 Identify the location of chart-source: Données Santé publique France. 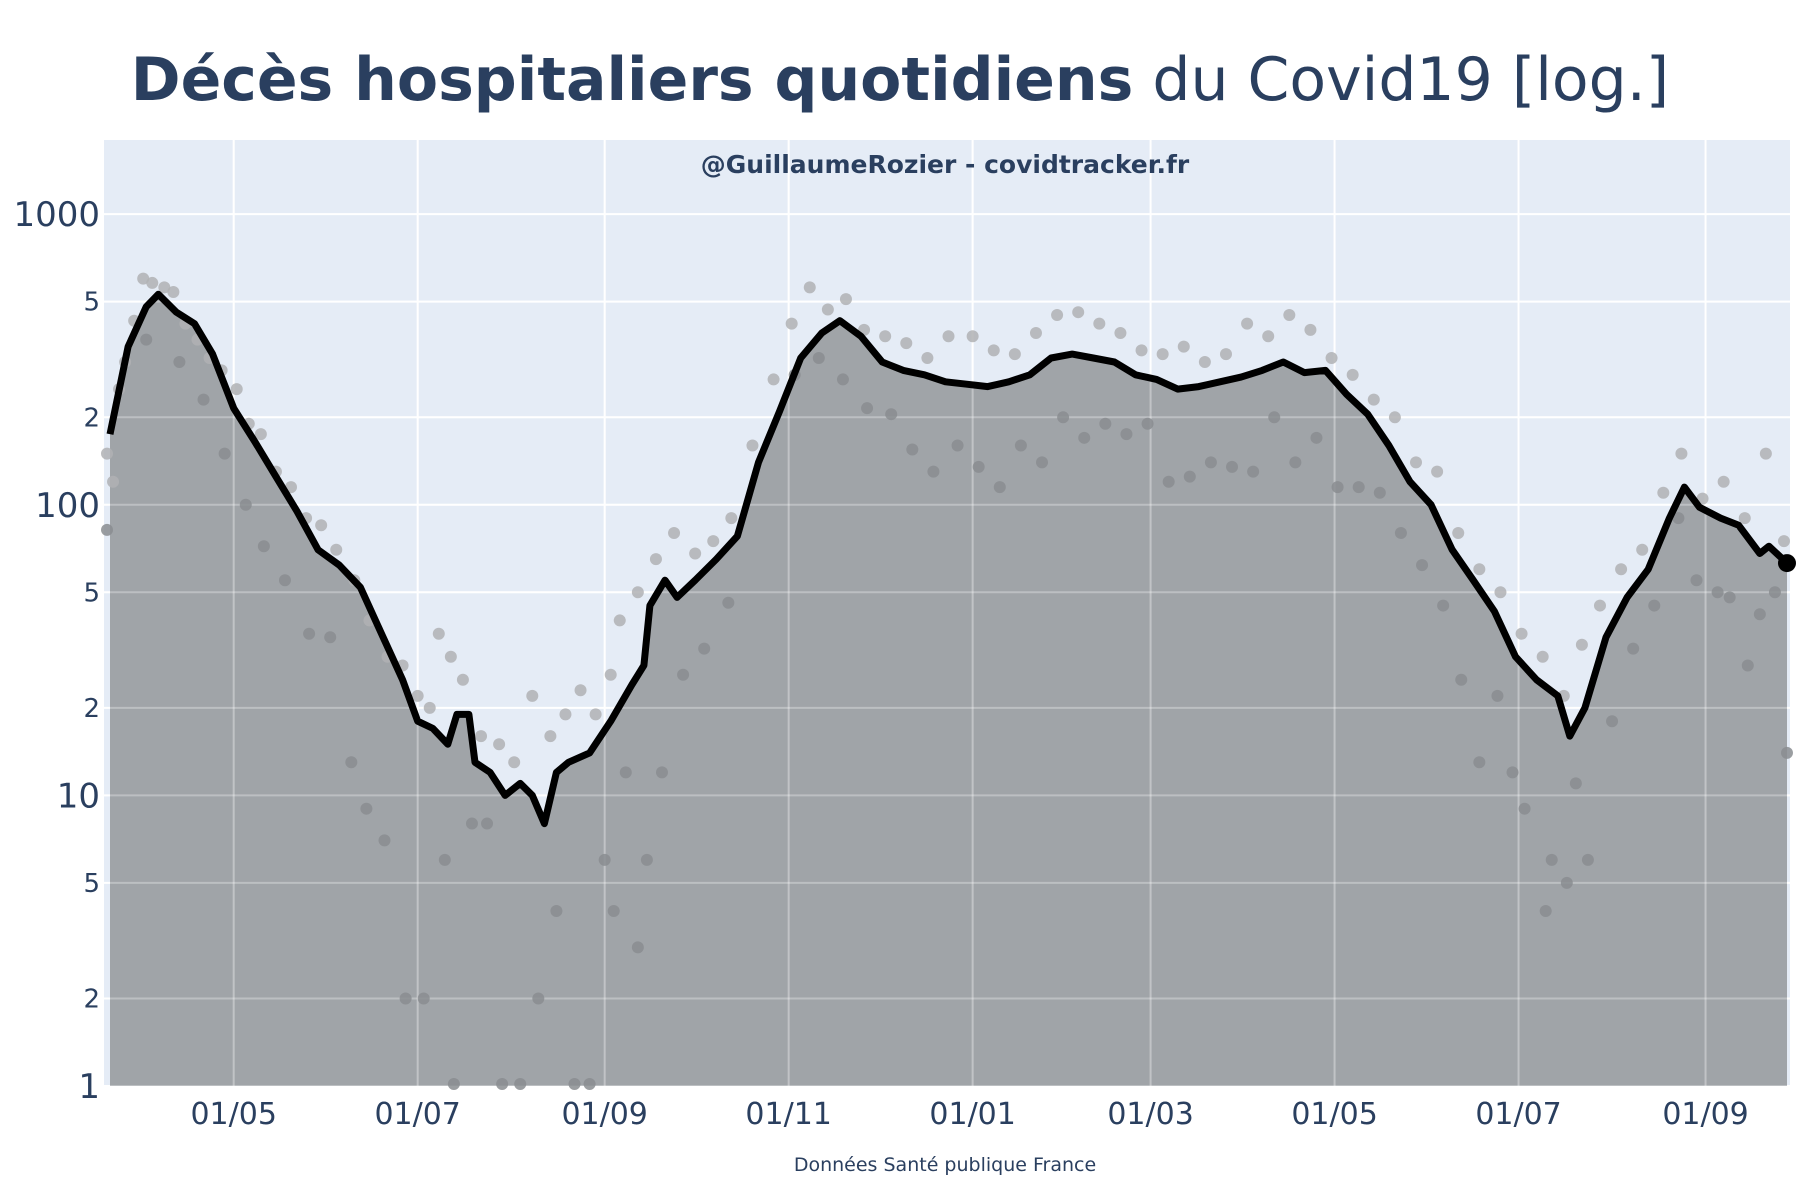
(945, 1165).